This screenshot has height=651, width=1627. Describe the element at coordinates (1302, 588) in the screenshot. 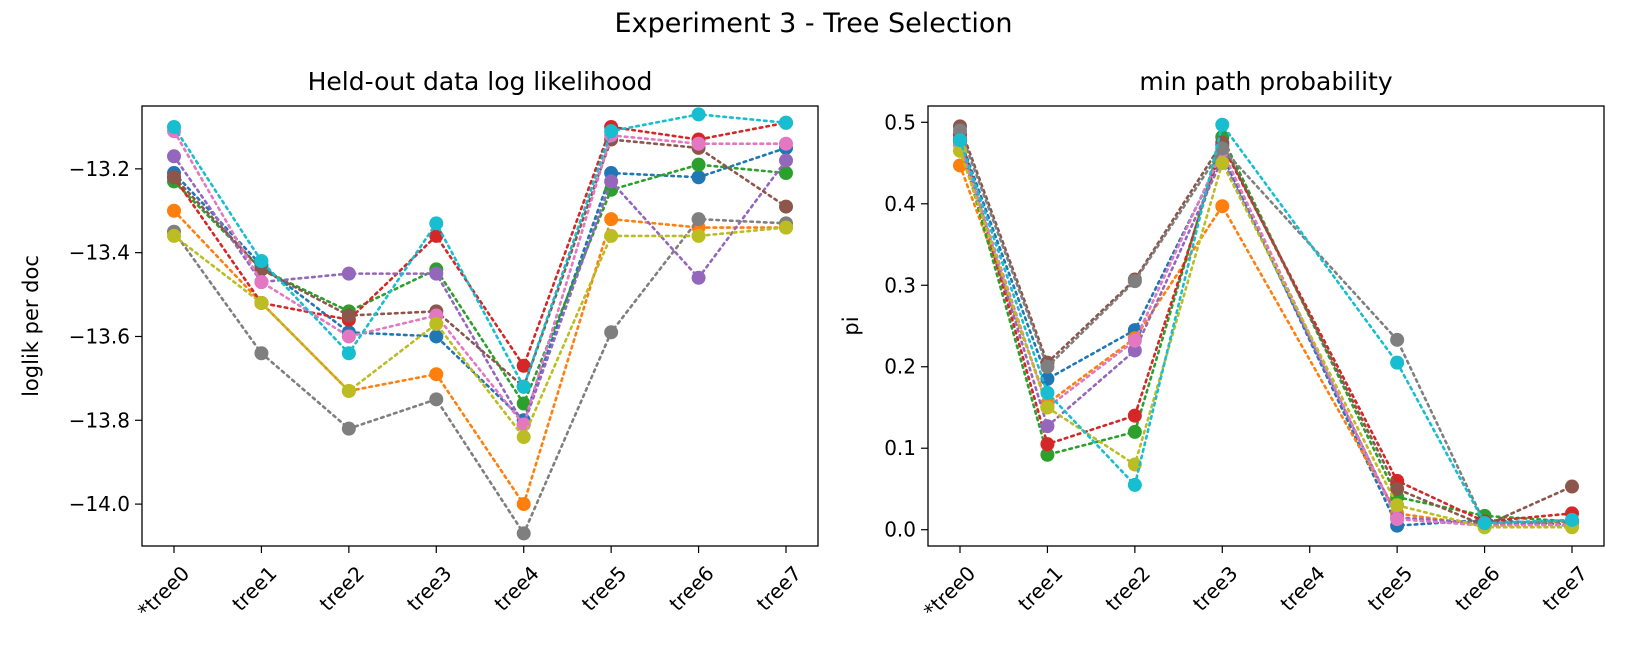

I see `x-tick-label: tree4` at that location.